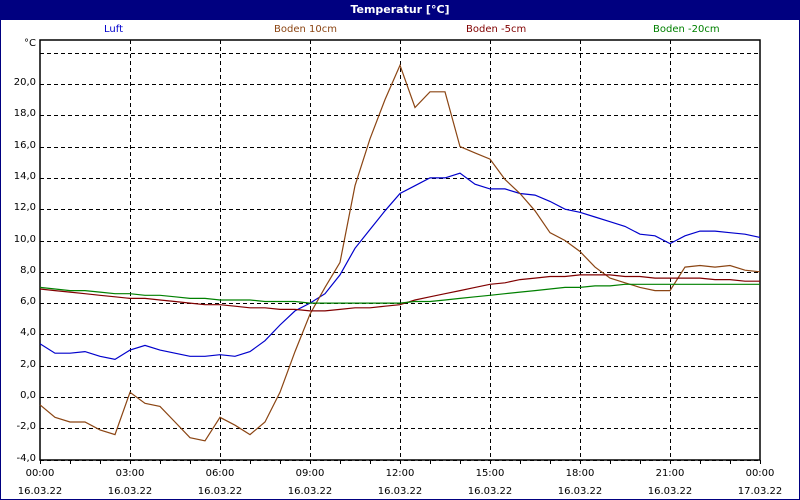 The height and width of the screenshot is (500, 800). Describe the element at coordinates (490, 482) in the screenshot. I see `x-tick-label: 15:00 16.03.22` at that location.